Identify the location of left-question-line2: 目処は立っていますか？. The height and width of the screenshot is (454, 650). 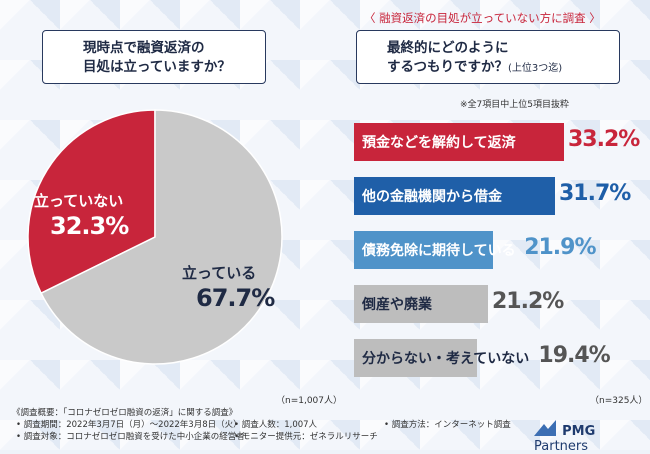
(157, 67).